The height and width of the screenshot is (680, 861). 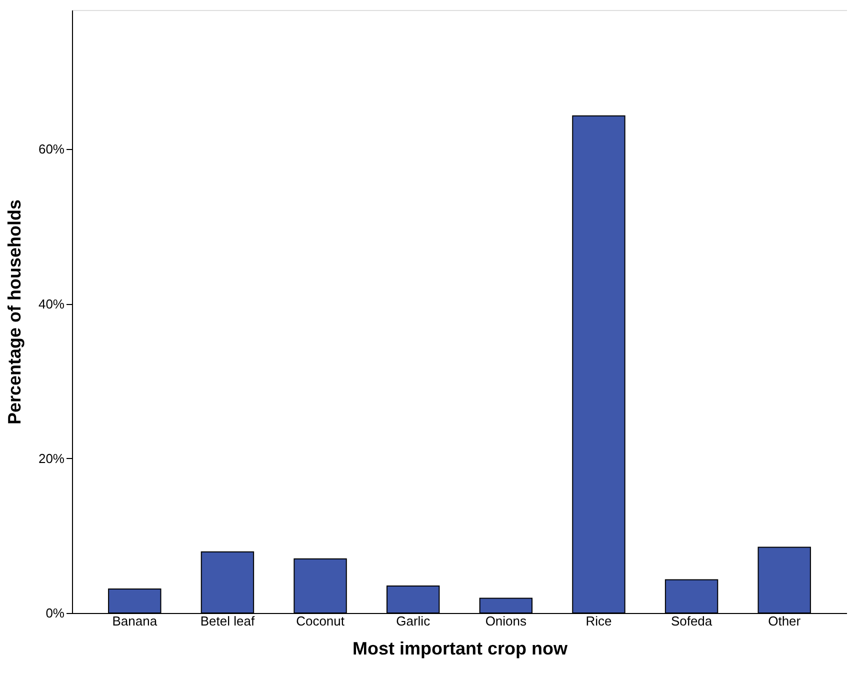 What do you see at coordinates (51, 149) in the screenshot?
I see `y-tick-label: 60%` at bounding box center [51, 149].